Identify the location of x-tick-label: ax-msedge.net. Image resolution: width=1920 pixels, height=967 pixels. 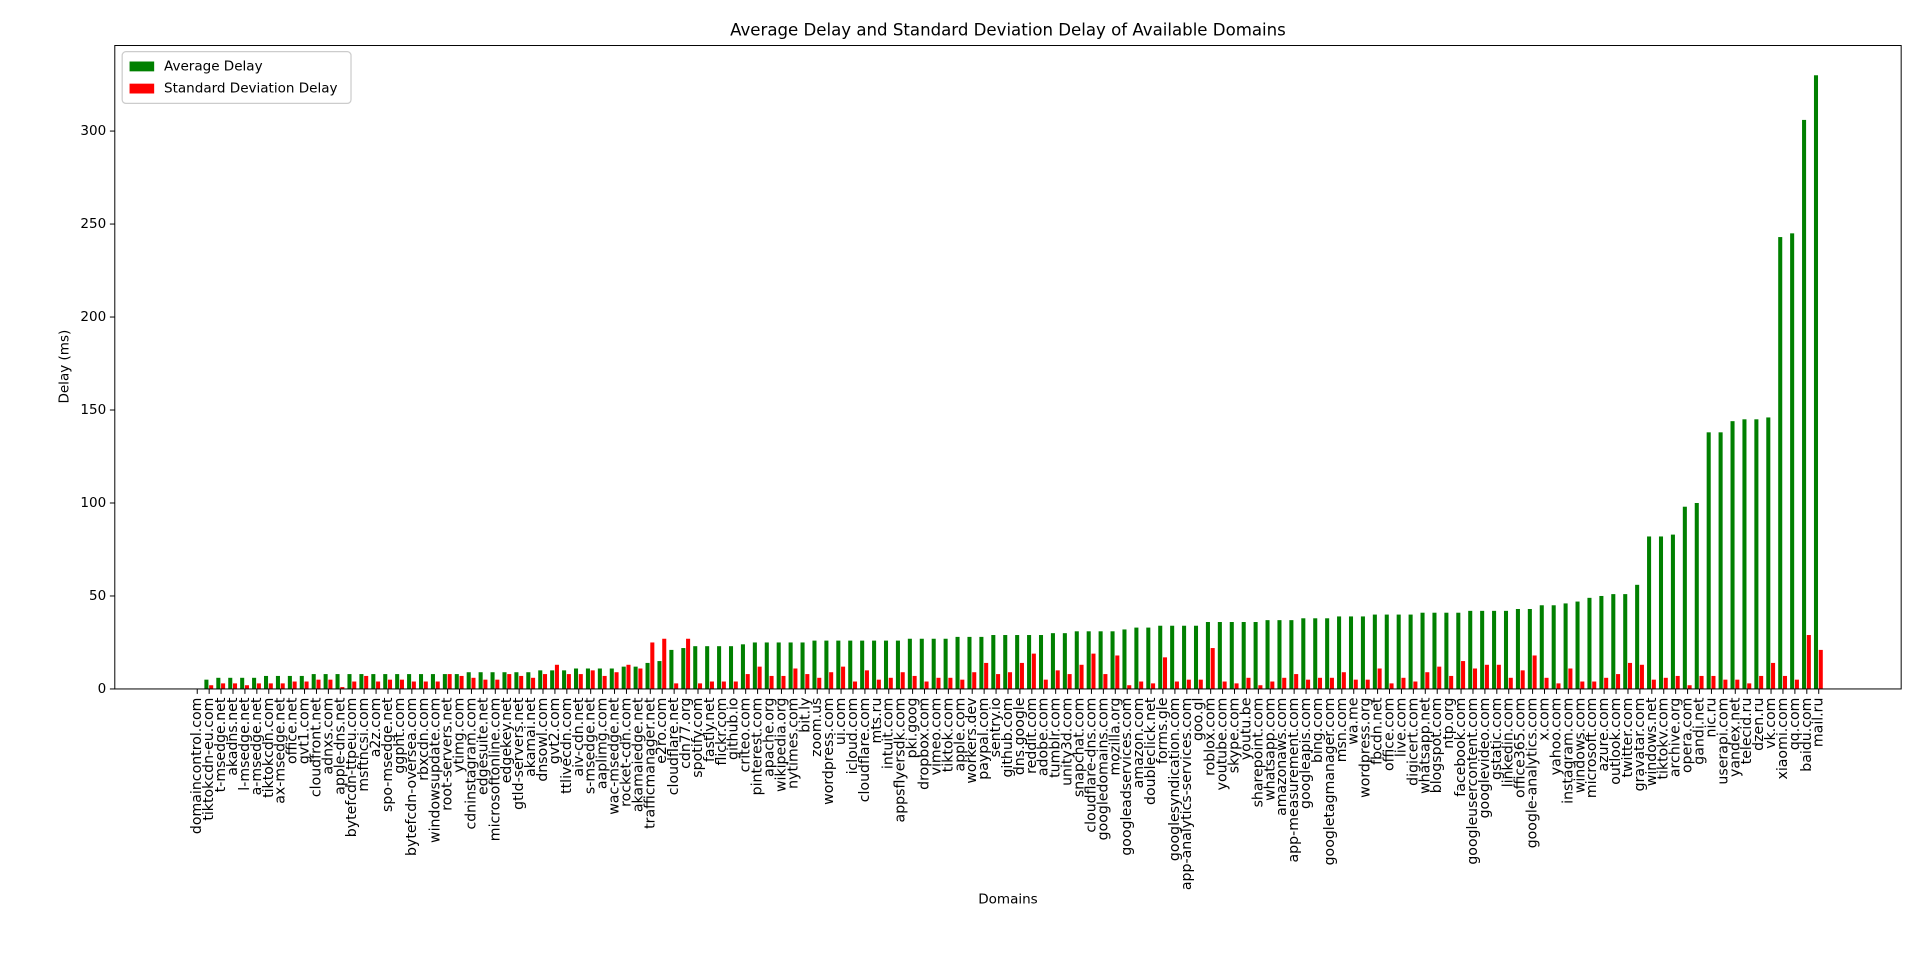
(281, 750).